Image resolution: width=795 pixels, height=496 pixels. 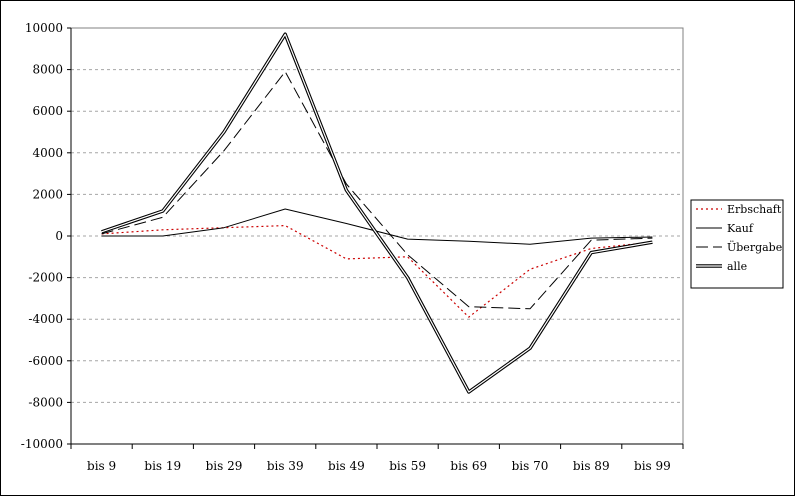 I want to click on legend: Erbschaft Kauf Übergabe alle, so click(x=737, y=244).